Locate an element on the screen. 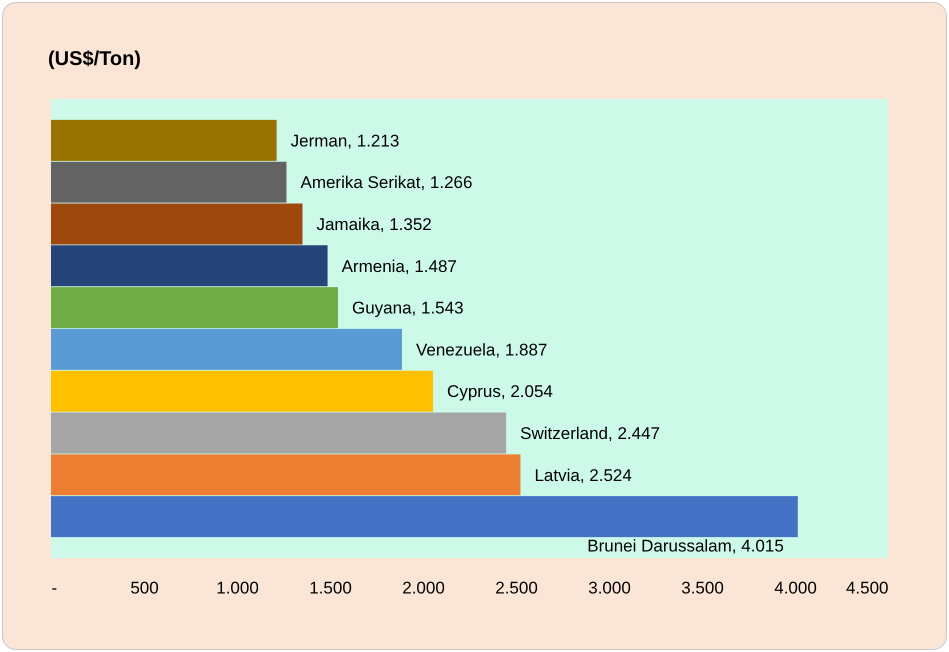  data-label: Brunei Darussalam, 4.015 is located at coordinates (685, 546).